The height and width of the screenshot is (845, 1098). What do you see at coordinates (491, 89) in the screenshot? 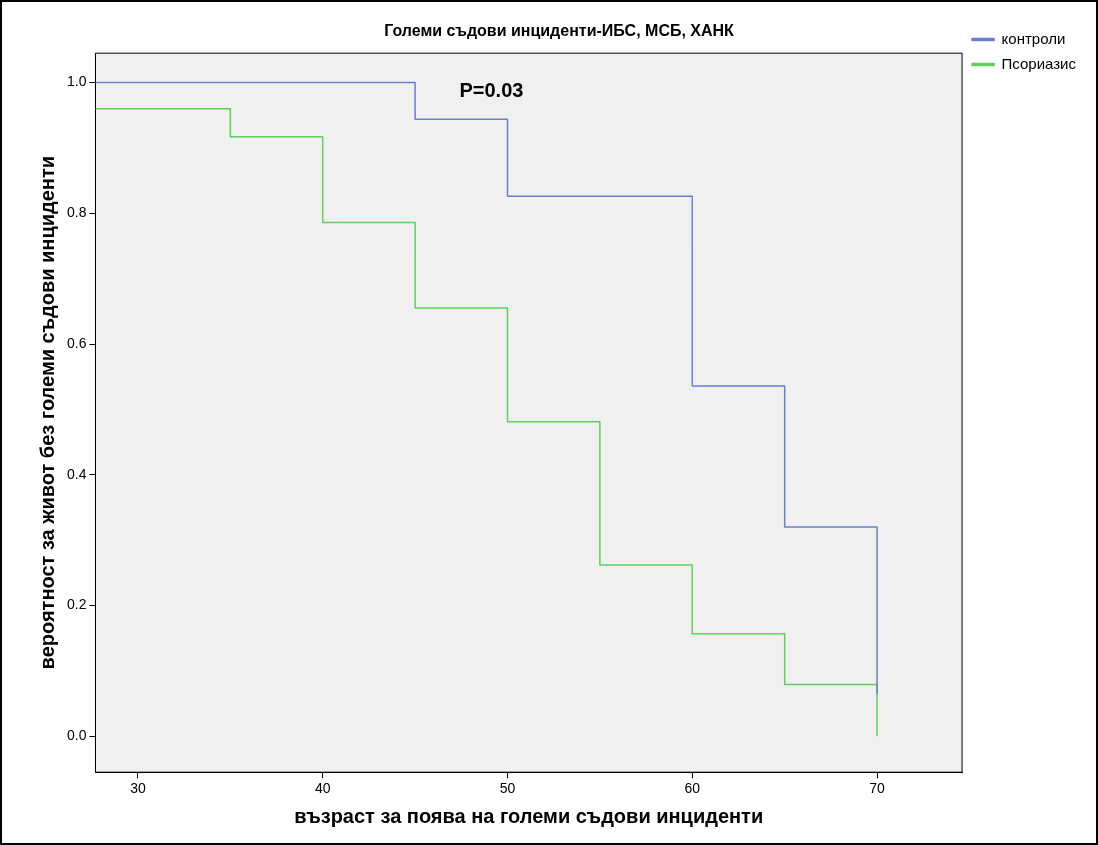
I see `annotation: P=0.03` at bounding box center [491, 89].